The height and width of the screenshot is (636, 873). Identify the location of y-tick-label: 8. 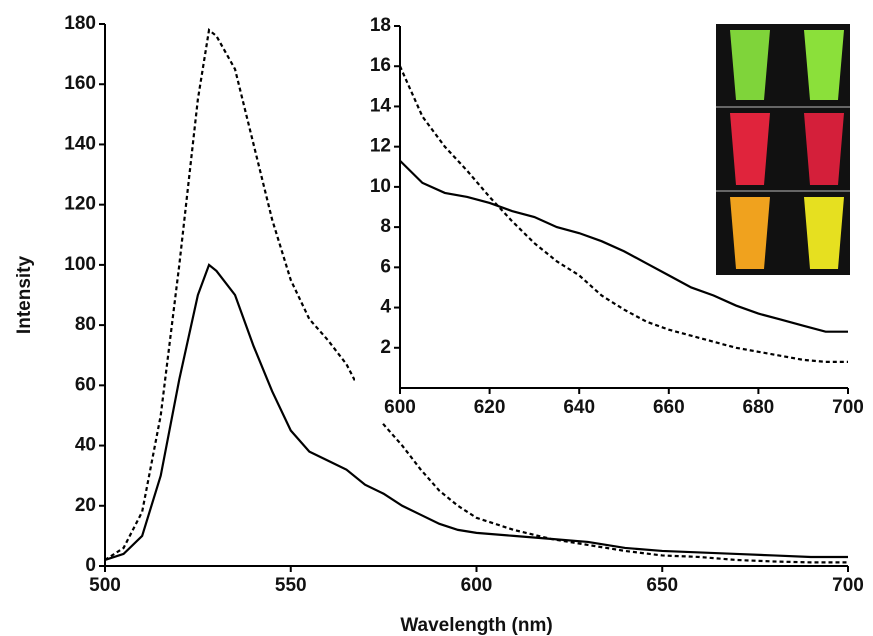
(385, 226).